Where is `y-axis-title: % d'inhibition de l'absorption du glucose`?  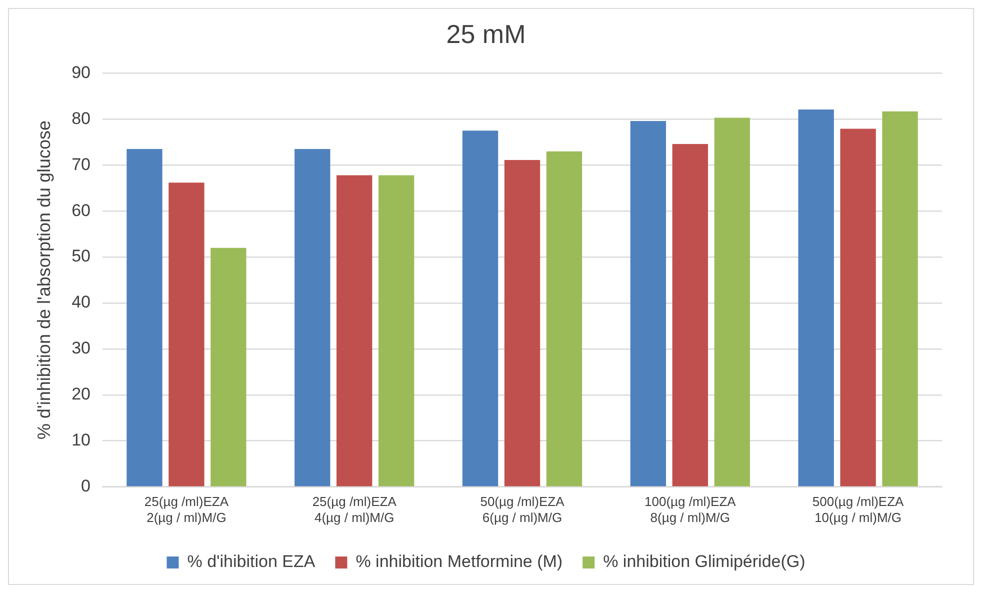
y-axis-title: % d'inhibition de l'absorption du glucose is located at coordinates (44, 280).